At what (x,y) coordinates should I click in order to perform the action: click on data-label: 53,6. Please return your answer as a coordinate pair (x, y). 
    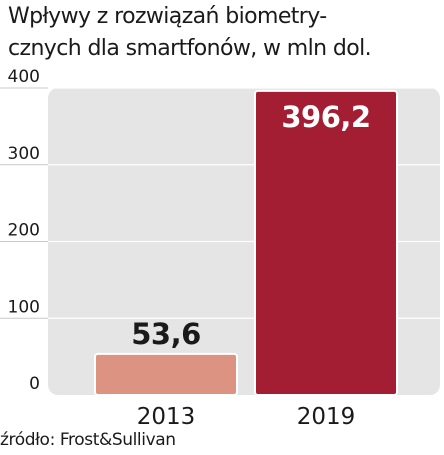
    Looking at the image, I should click on (166, 334).